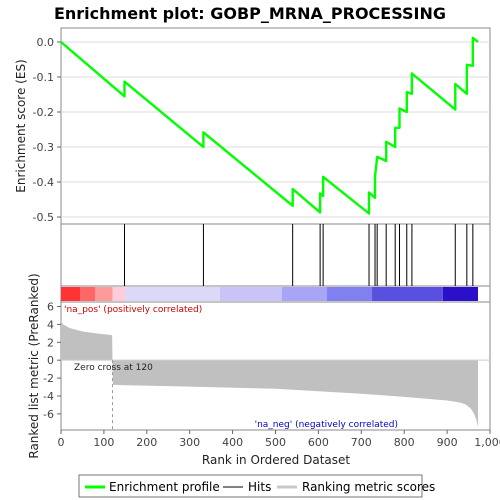 This screenshot has width=500, height=500. What do you see at coordinates (103, 442) in the screenshot?
I see `x-tick-label: 100` at bounding box center [103, 442].